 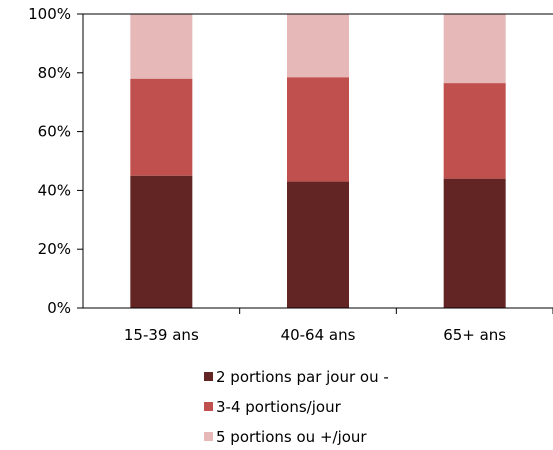 What do you see at coordinates (54, 249) in the screenshot?
I see `y-tick-label: 20%` at bounding box center [54, 249].